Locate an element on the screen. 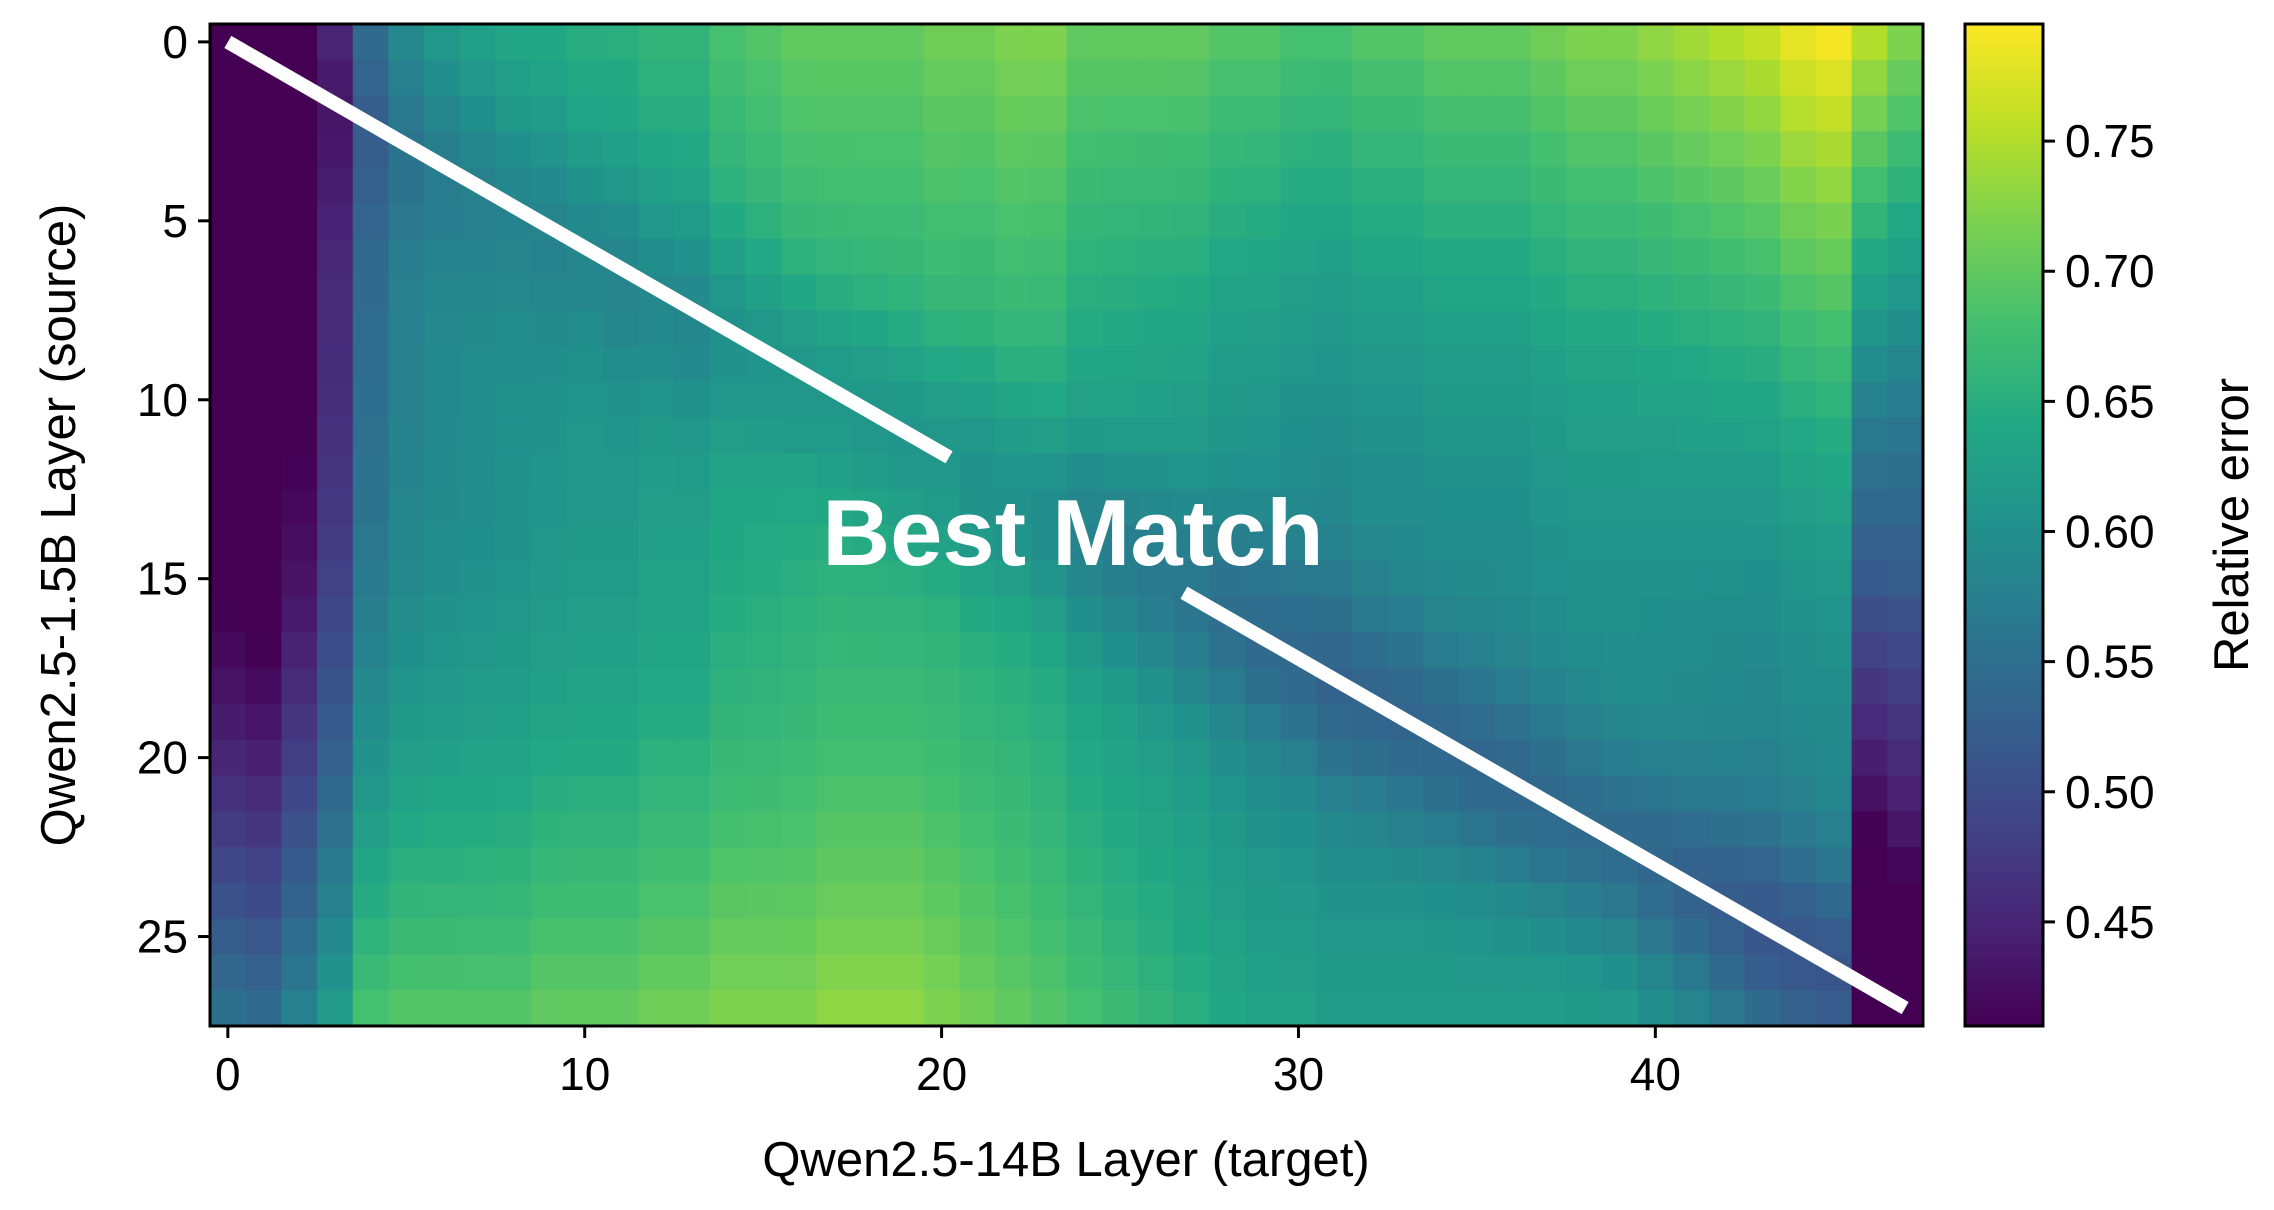  x-tick-label: 20 is located at coordinates (941, 1074).